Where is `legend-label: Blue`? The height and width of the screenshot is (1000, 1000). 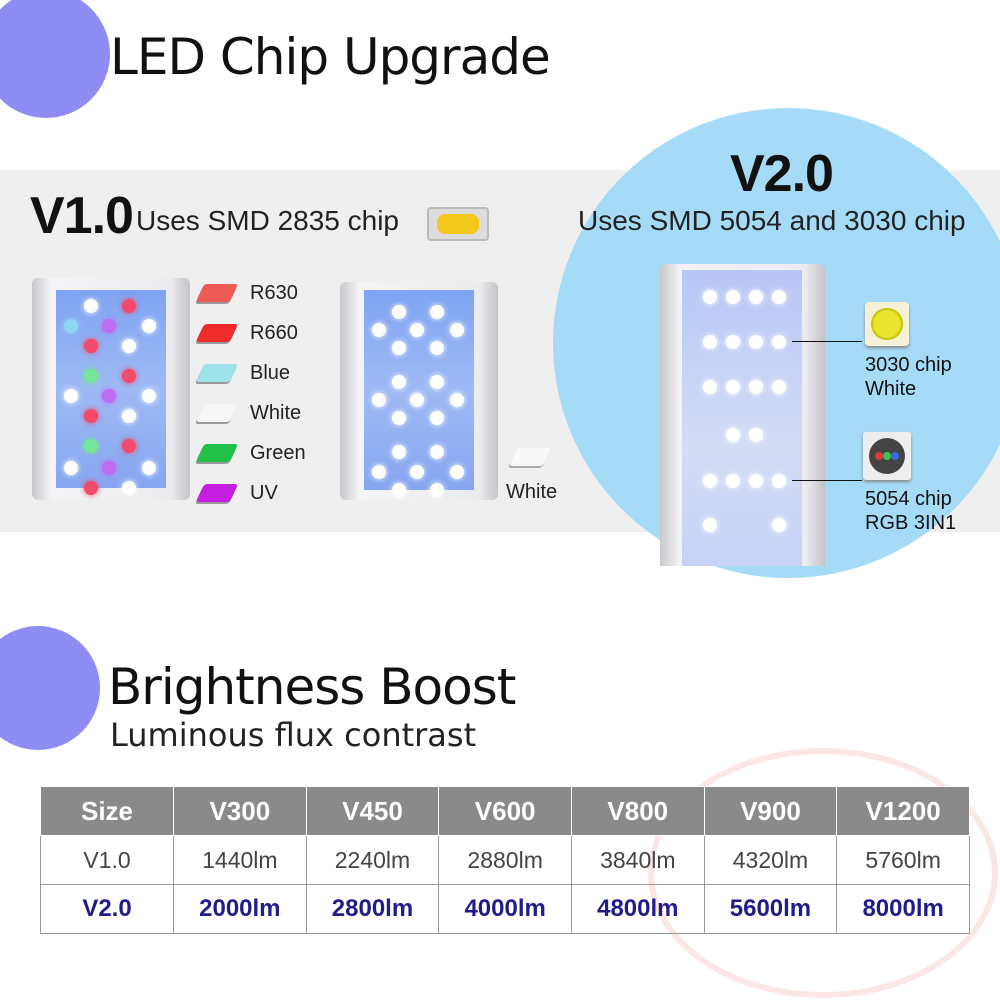
legend-label: Blue is located at coordinates (270, 372).